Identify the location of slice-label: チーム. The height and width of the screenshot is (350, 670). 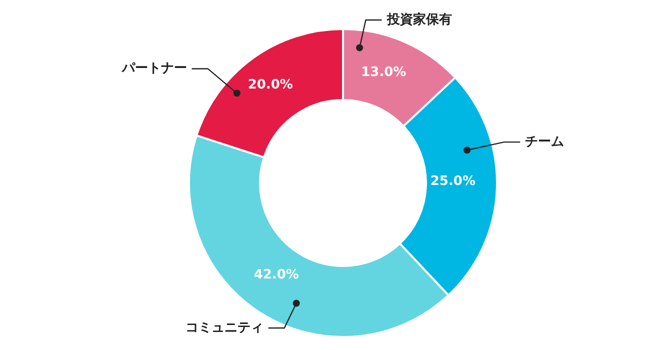
(544, 142).